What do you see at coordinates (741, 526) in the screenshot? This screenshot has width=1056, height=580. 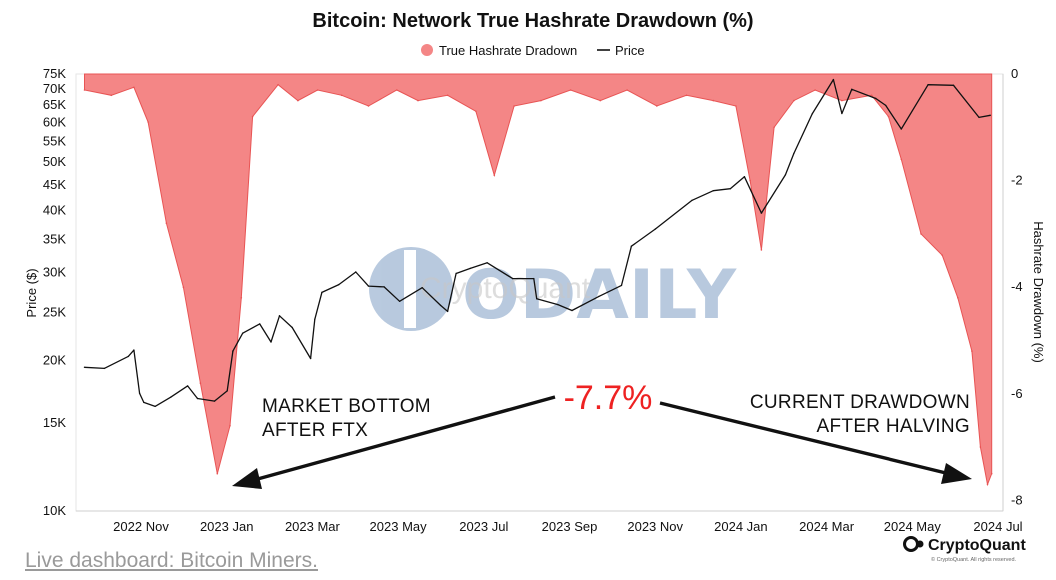 I see `x-tick-label: 2024 Jan` at bounding box center [741, 526].